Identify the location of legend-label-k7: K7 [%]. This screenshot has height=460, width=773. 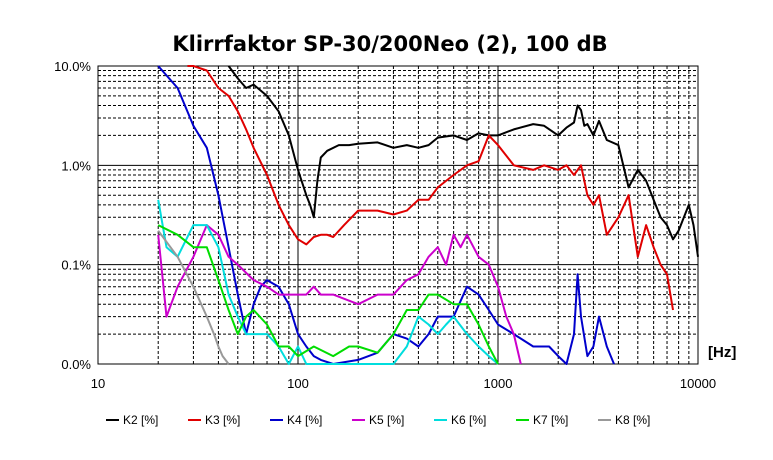
(550, 420).